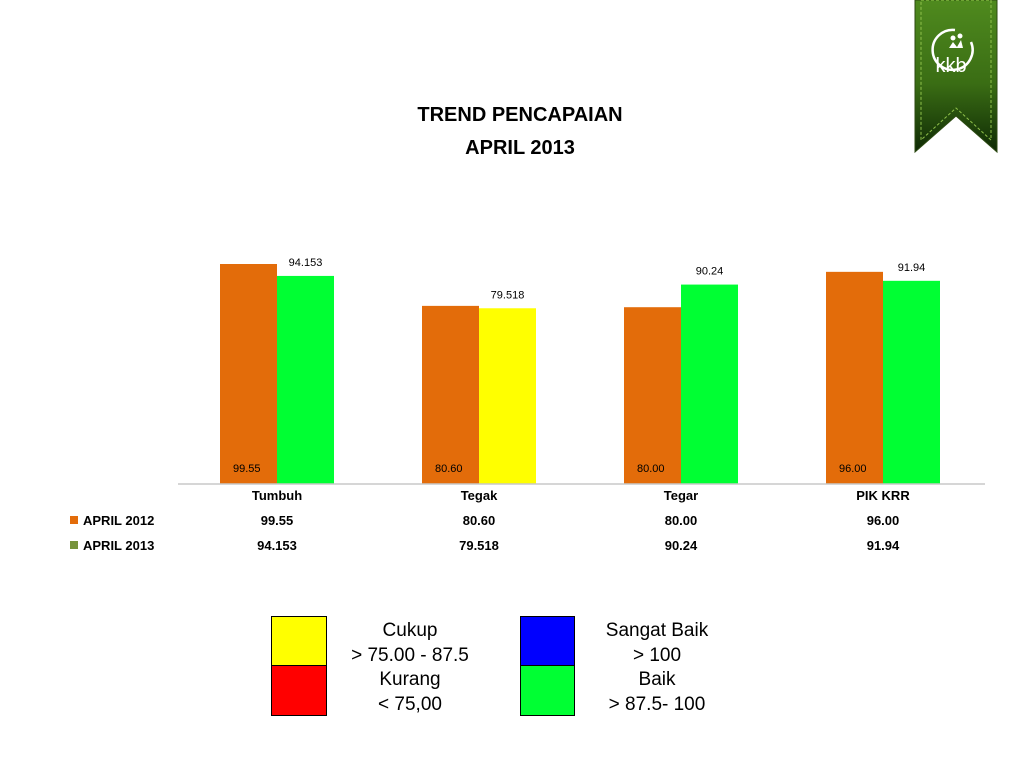 The height and width of the screenshot is (768, 1024). What do you see at coordinates (508, 295) in the screenshot?
I see `data-label-2013: 79.518` at bounding box center [508, 295].